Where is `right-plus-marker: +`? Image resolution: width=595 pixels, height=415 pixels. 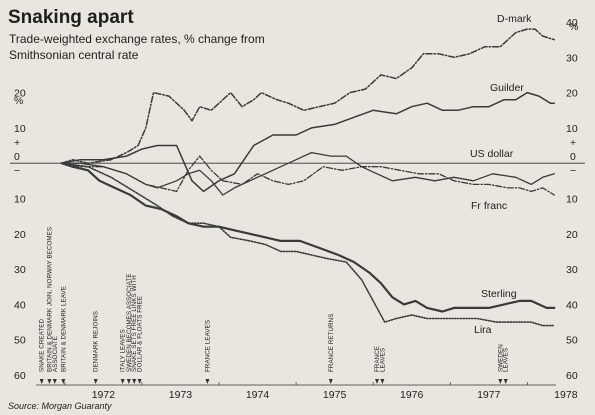 right-plus-marker: + is located at coordinates (573, 143).